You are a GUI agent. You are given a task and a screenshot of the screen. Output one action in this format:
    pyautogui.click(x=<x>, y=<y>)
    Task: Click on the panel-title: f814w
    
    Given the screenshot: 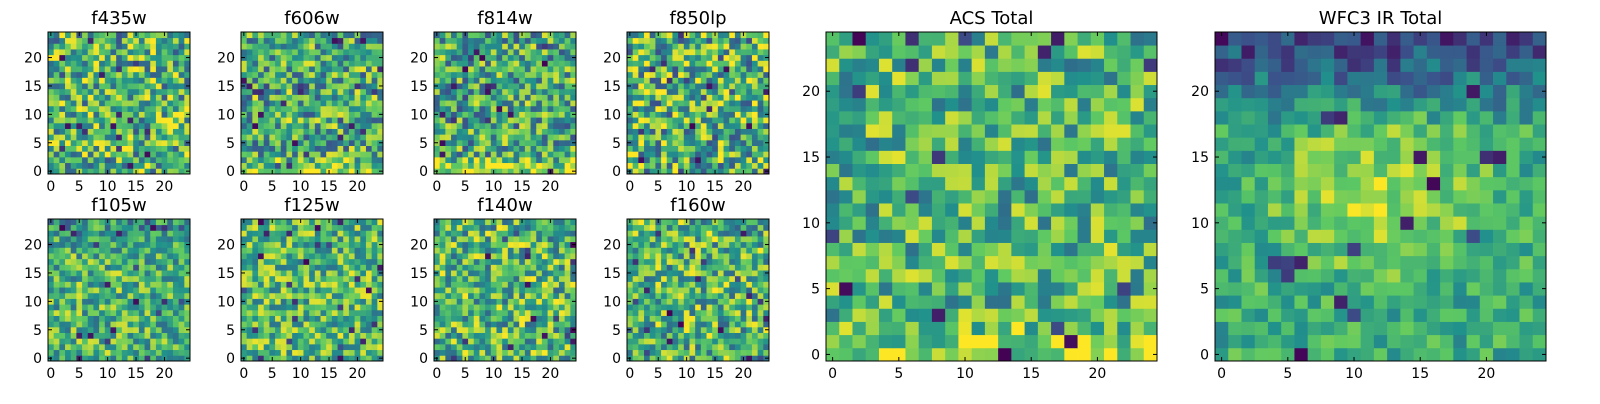 What is the action you would take?
    pyautogui.click(x=504, y=18)
    